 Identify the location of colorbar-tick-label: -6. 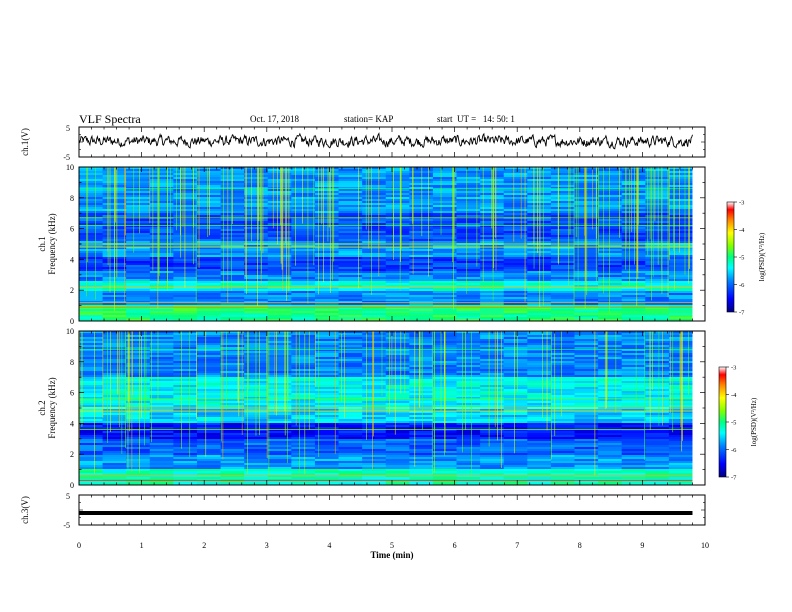
(734, 450).